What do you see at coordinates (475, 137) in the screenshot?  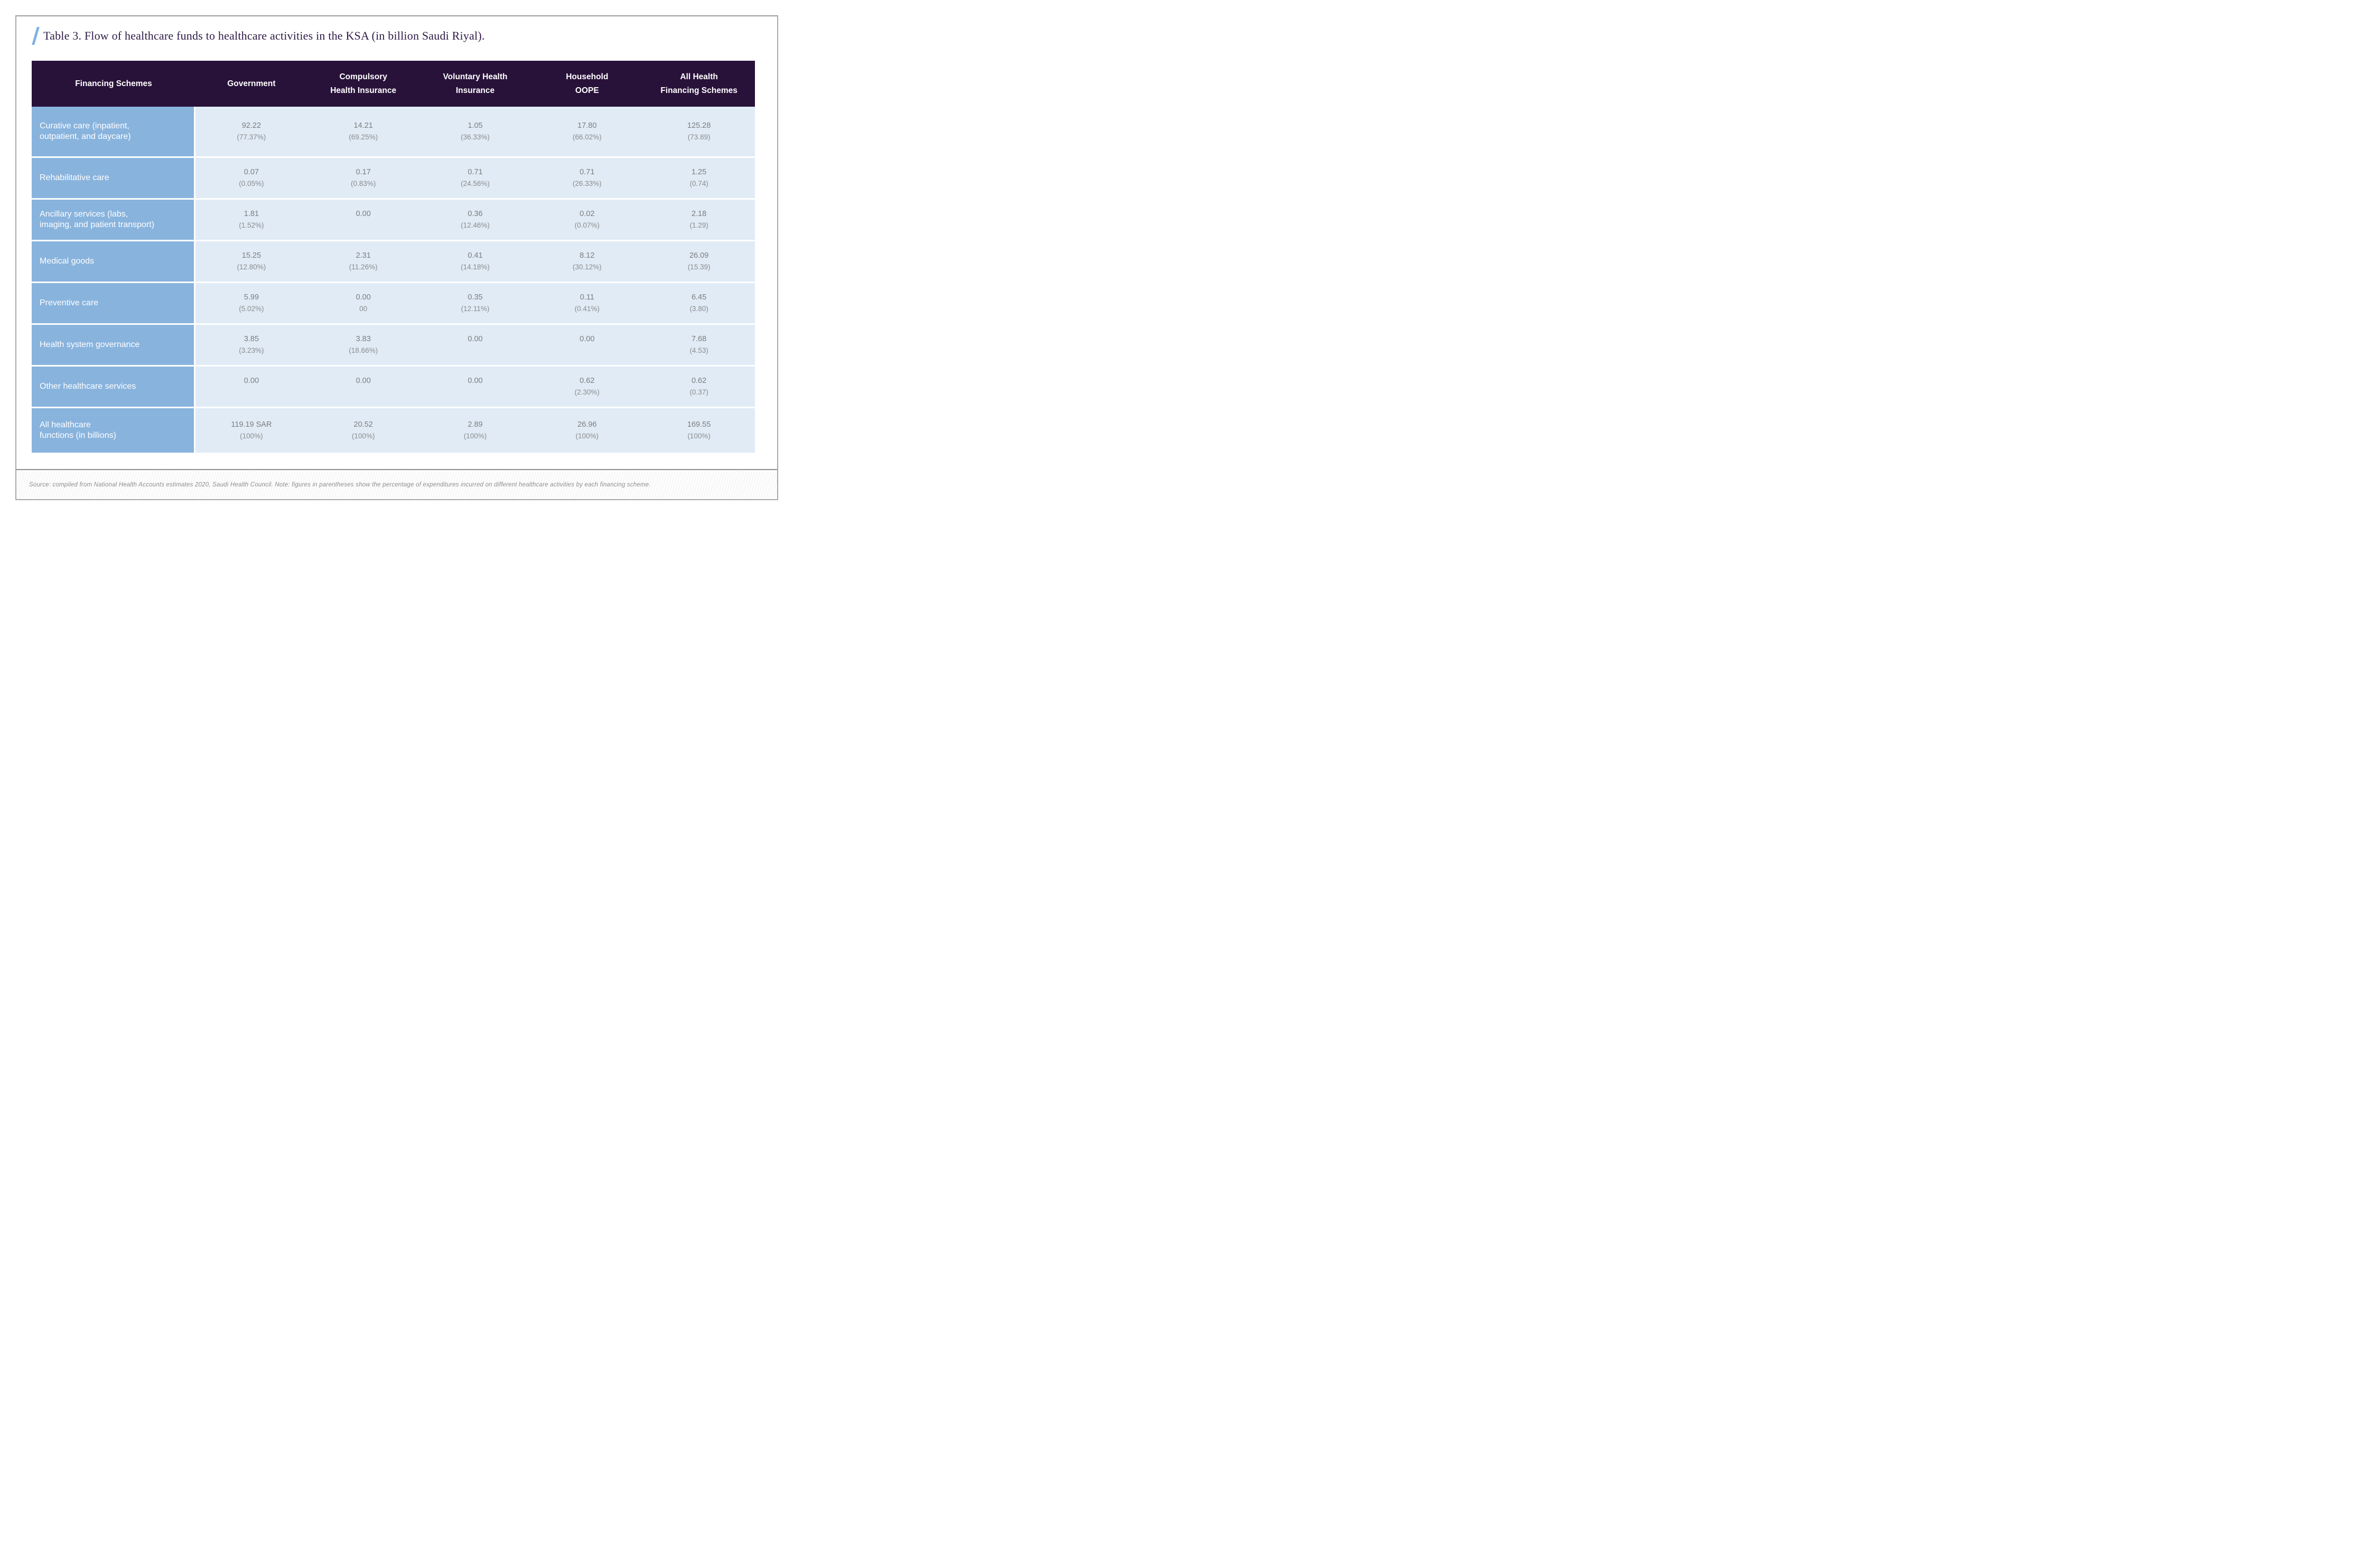 I see `cell-percent: (36.33%)` at bounding box center [475, 137].